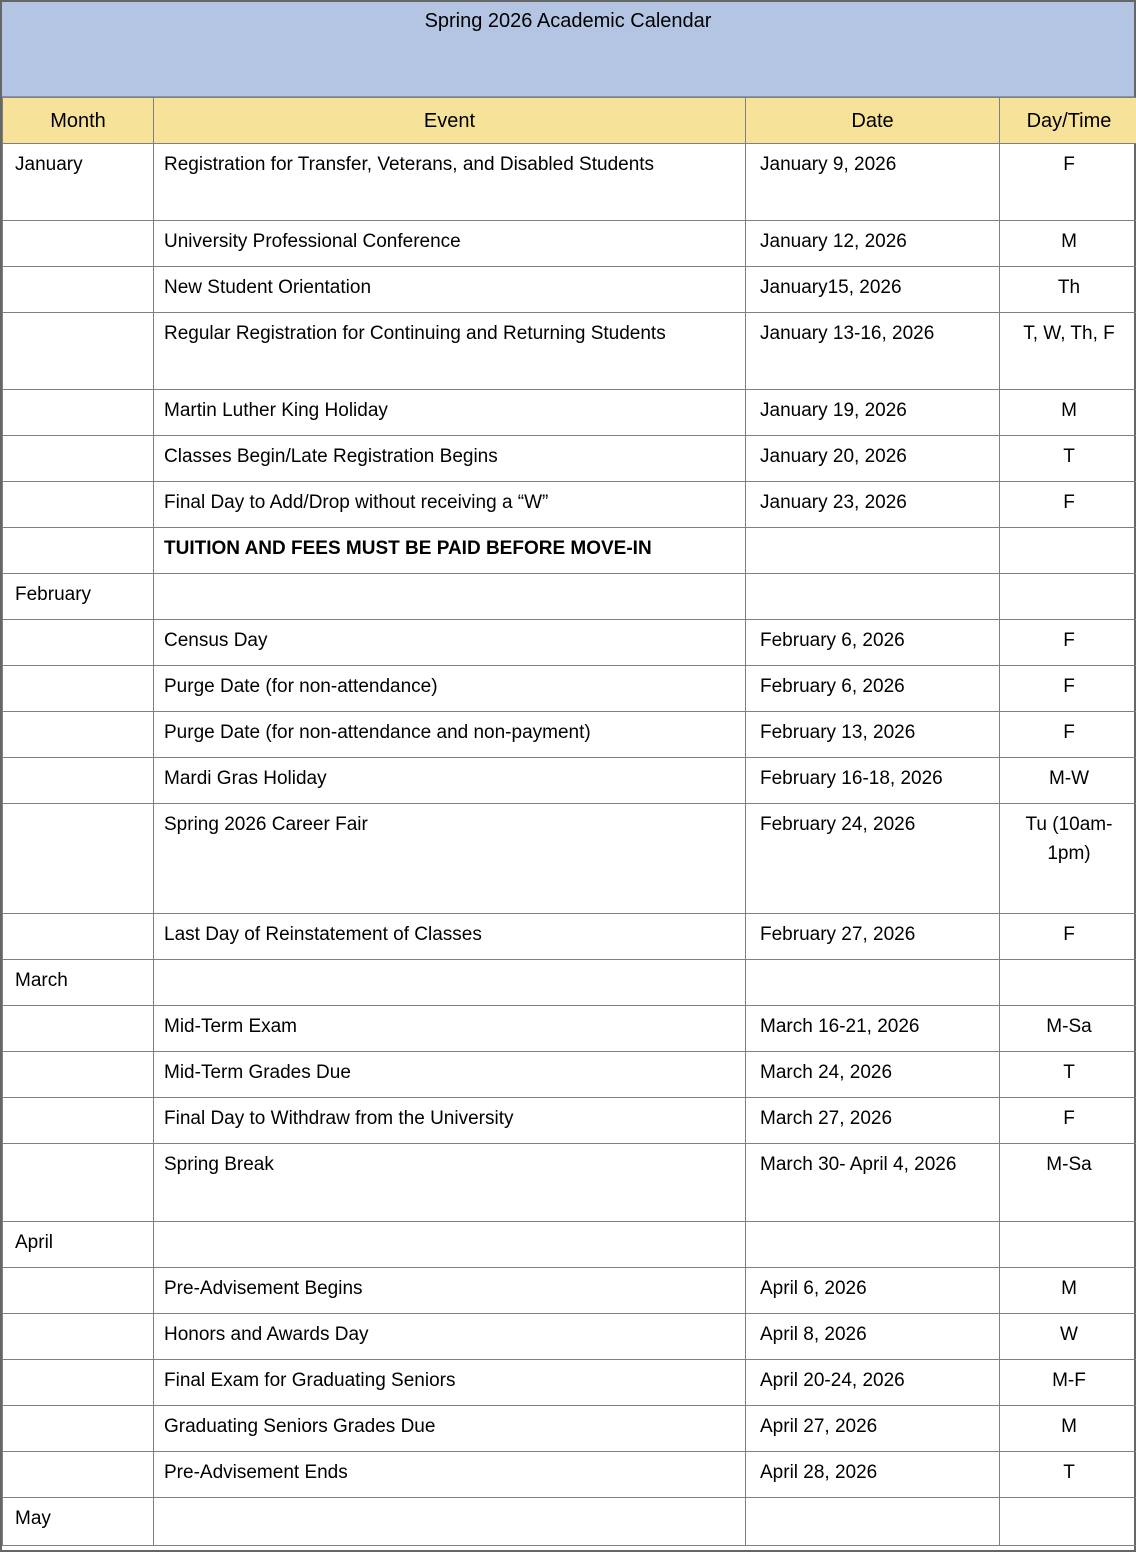 Image resolution: width=1136 pixels, height=1552 pixels. What do you see at coordinates (872, 504) in the screenshot?
I see `date-cell: January 23, 2026` at bounding box center [872, 504].